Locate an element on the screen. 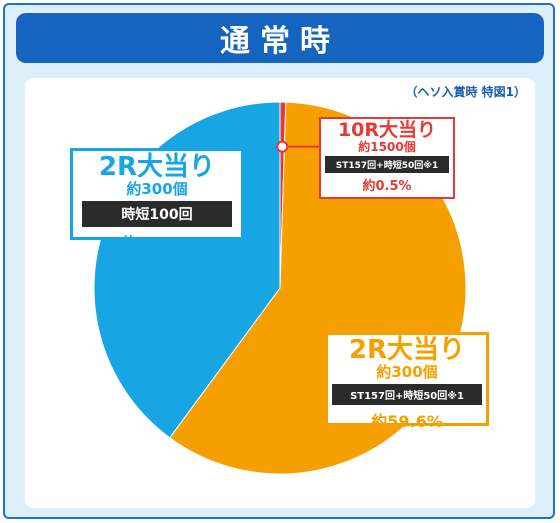 The height and width of the screenshot is (523, 560). slice-label-10r: 10R大当り 約1500個 ST157回+時短50回※1 約0.5% is located at coordinates (387, 158).